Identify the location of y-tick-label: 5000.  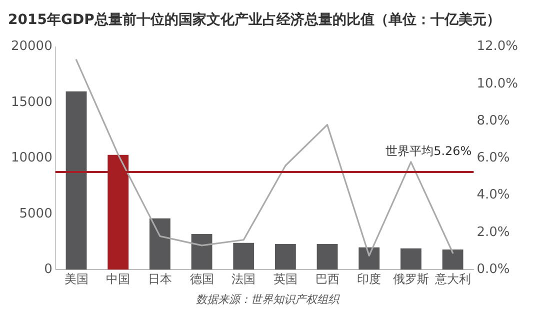
(35, 214).